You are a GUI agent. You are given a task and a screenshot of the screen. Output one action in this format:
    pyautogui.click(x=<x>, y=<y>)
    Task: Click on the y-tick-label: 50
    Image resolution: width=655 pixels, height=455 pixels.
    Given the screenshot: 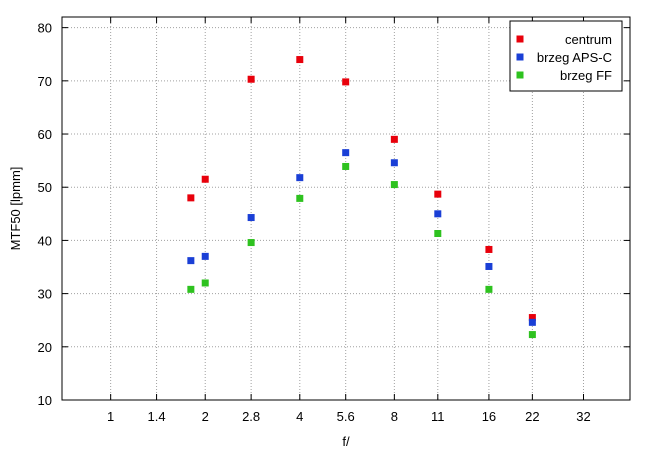 What is the action you would take?
    pyautogui.click(x=45, y=187)
    